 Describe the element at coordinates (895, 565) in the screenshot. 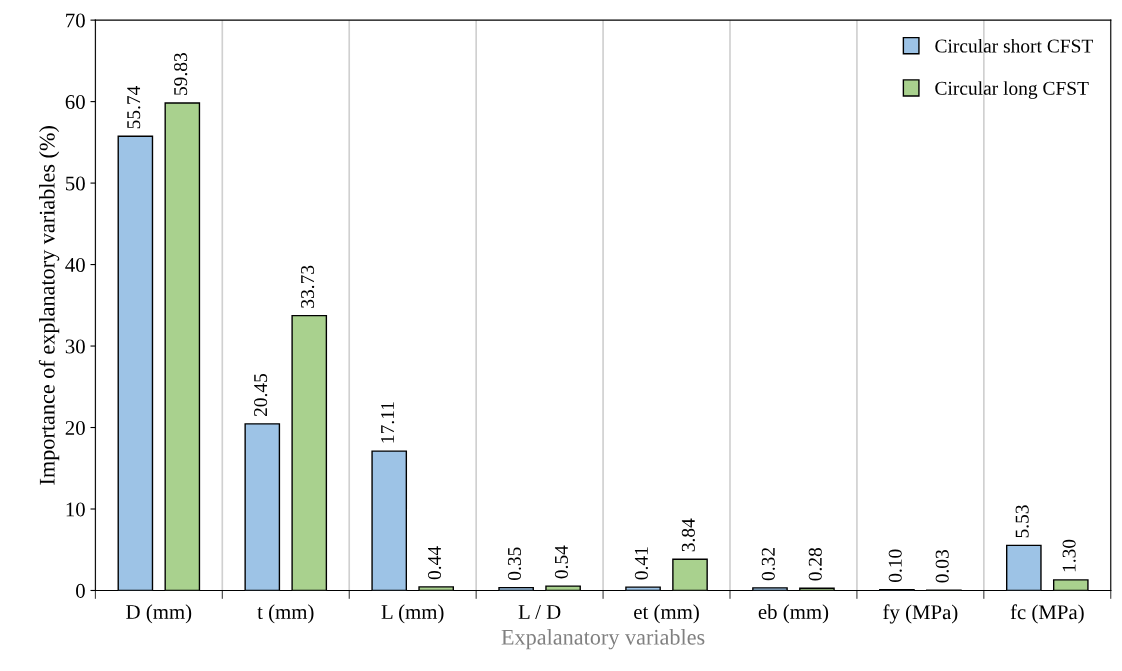

I see `data-label: 0.10` at that location.